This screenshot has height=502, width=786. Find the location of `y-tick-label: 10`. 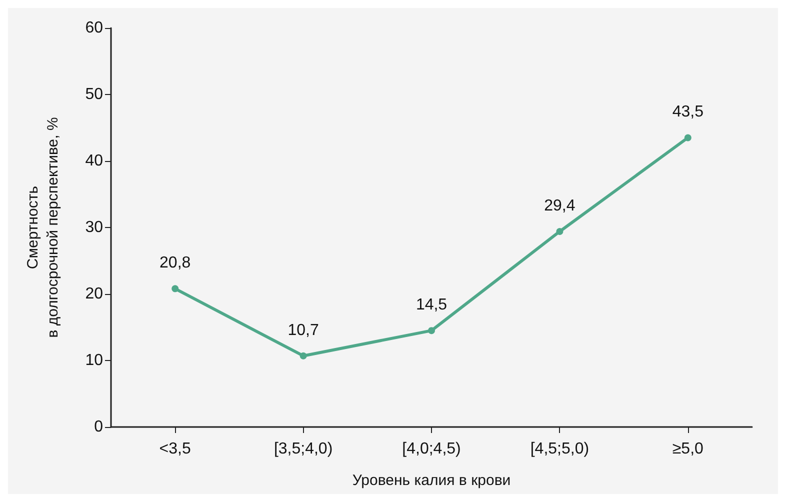

y-tick-label: 10 is located at coordinates (94, 360).